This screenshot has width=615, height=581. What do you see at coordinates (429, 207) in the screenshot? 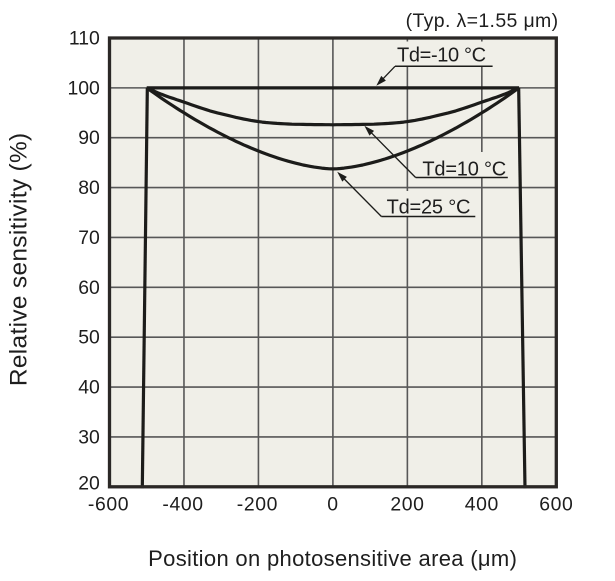
I see `svg-text: Td=25 °C` at bounding box center [429, 207].